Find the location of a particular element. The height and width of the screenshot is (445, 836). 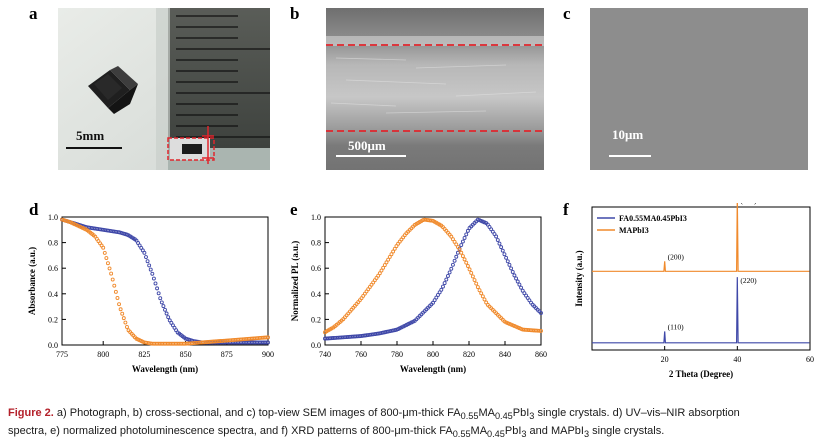

x-axis-label: 2 Theta (Degree) is located at coordinates (701, 374).